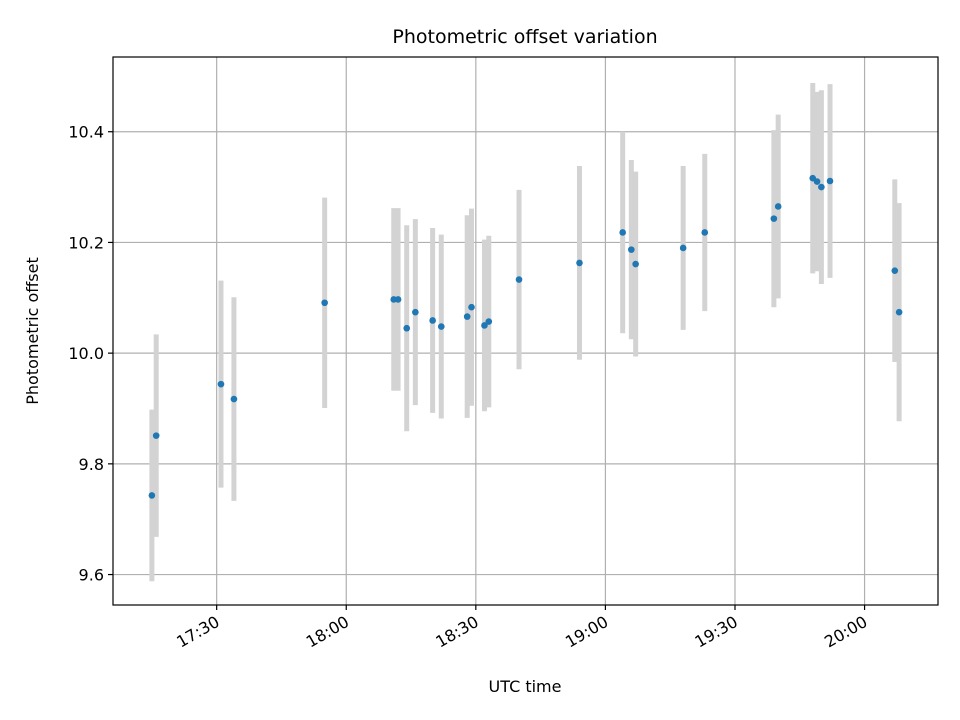 The width and height of the screenshot is (960, 720). I want to click on y-tick-label: 9.6, so click(91, 575).